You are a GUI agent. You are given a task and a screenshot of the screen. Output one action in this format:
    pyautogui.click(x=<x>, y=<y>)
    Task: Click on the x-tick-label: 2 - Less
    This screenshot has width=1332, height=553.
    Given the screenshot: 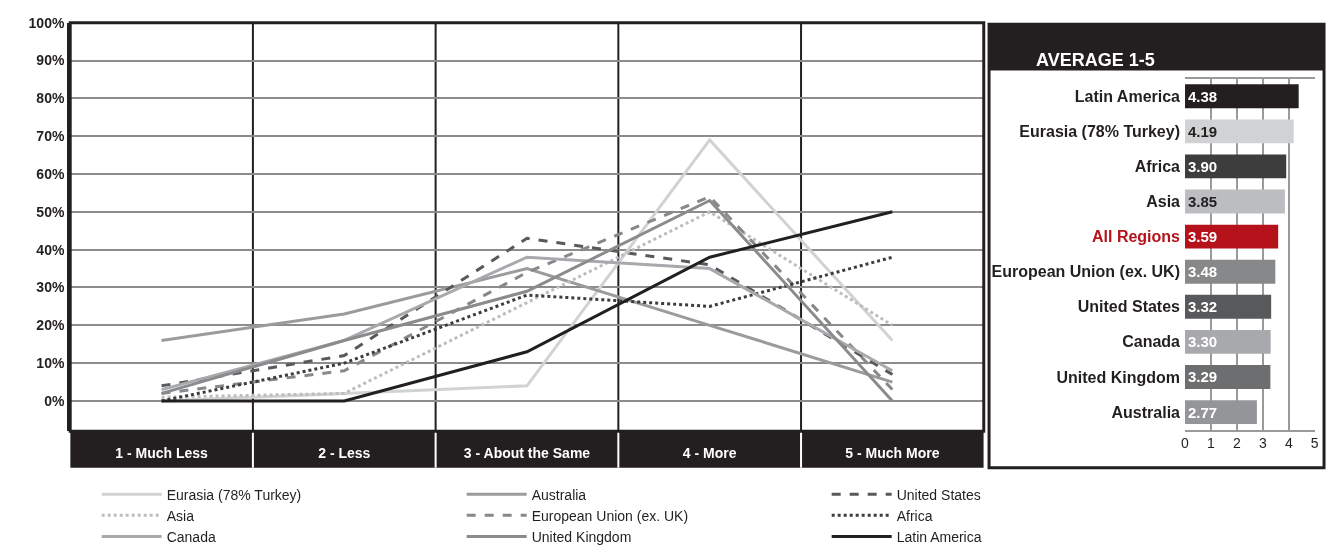 What is the action you would take?
    pyautogui.click(x=344, y=453)
    